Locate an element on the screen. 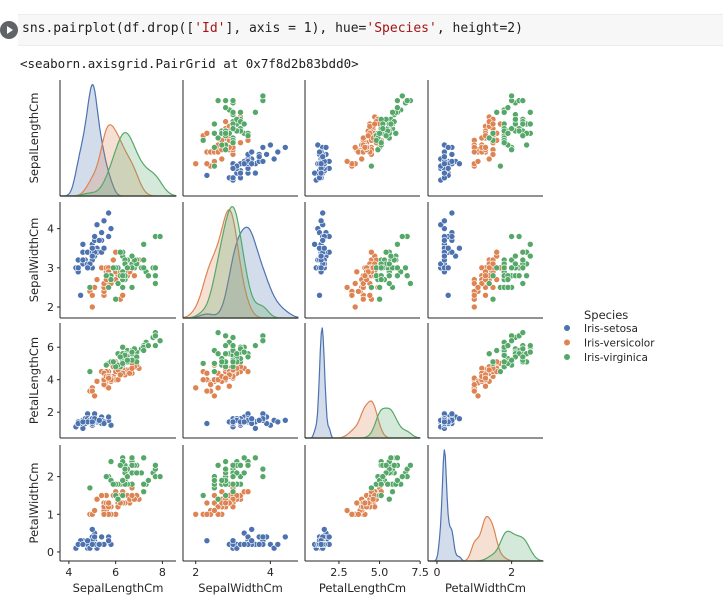  panel-SepalWidthCm-vs-PetalWidthCm is located at coordinates (485, 260).